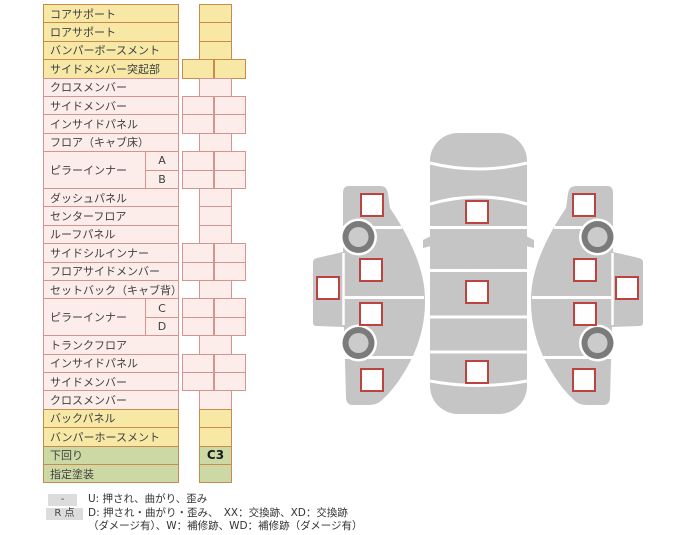 This screenshot has height=535, width=692. I want to click on damage-marker-left-side-roof, so click(328, 288).